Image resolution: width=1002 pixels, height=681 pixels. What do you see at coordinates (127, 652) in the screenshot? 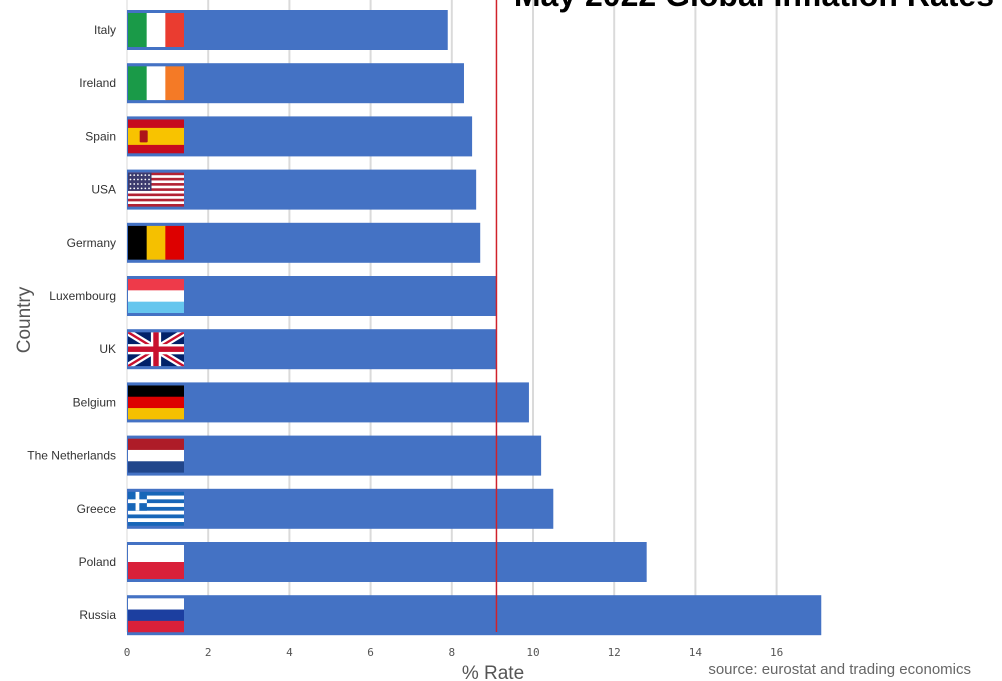
I see `x-tick-label: 0` at bounding box center [127, 652].